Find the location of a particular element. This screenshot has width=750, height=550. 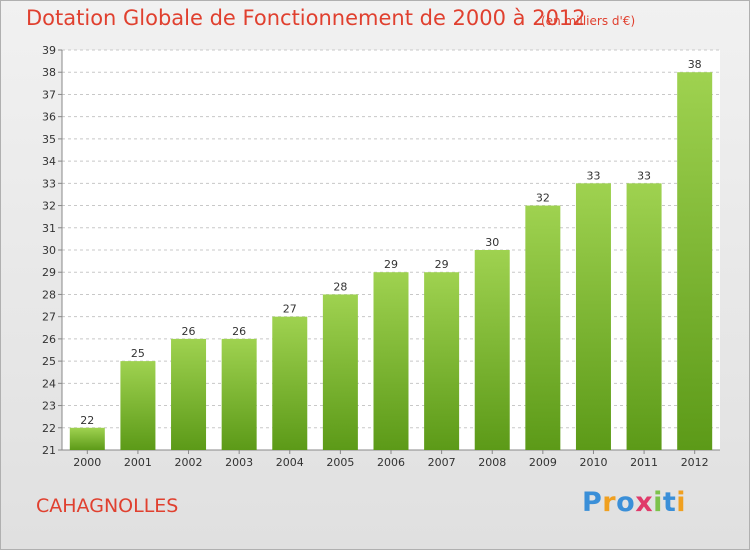

y-tick-label: 36 is located at coordinates (49, 117).